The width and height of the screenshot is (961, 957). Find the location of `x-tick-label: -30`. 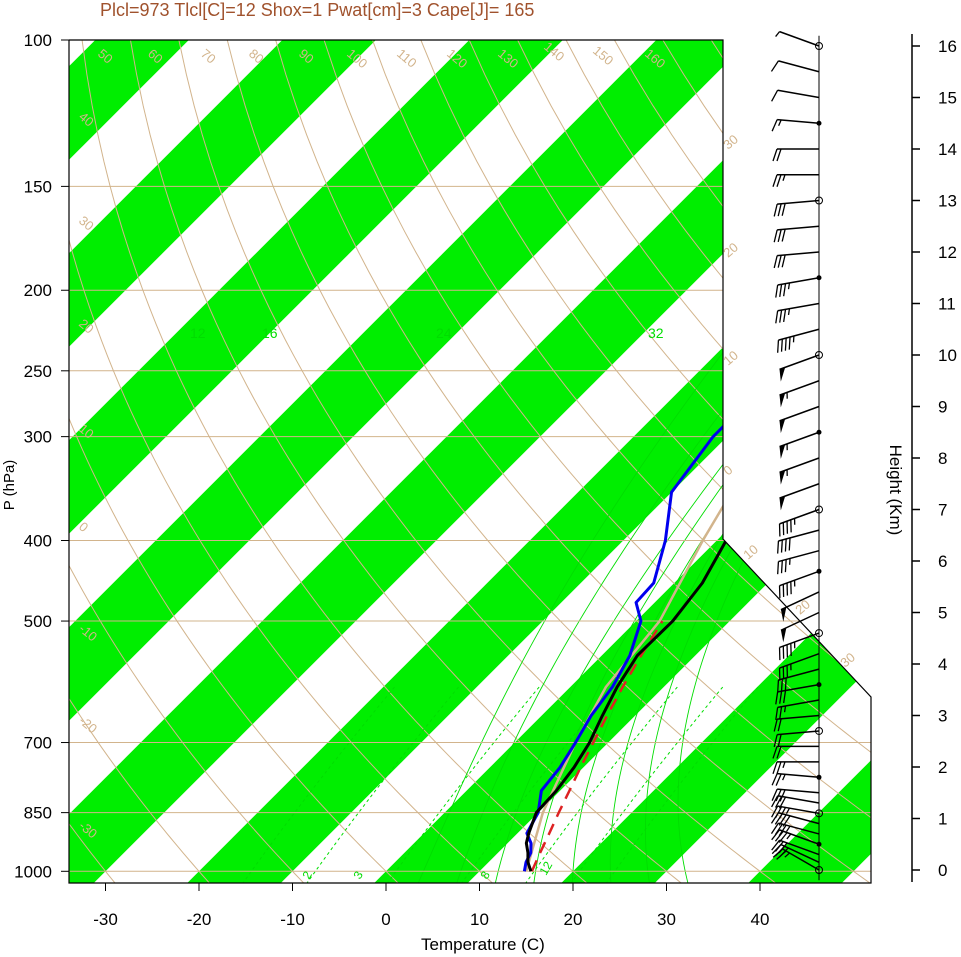

x-tick-label: -30 is located at coordinates (105, 919).